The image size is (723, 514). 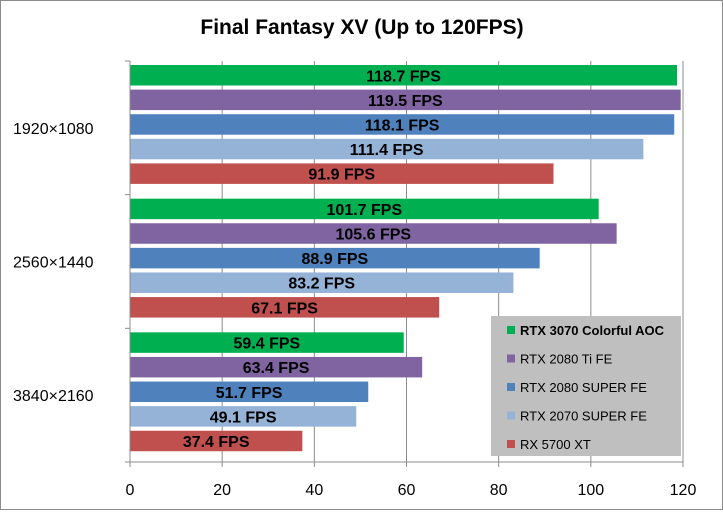 What do you see at coordinates (583, 416) in the screenshot?
I see `legend-label: RTX 2070 SUPER FE` at bounding box center [583, 416].